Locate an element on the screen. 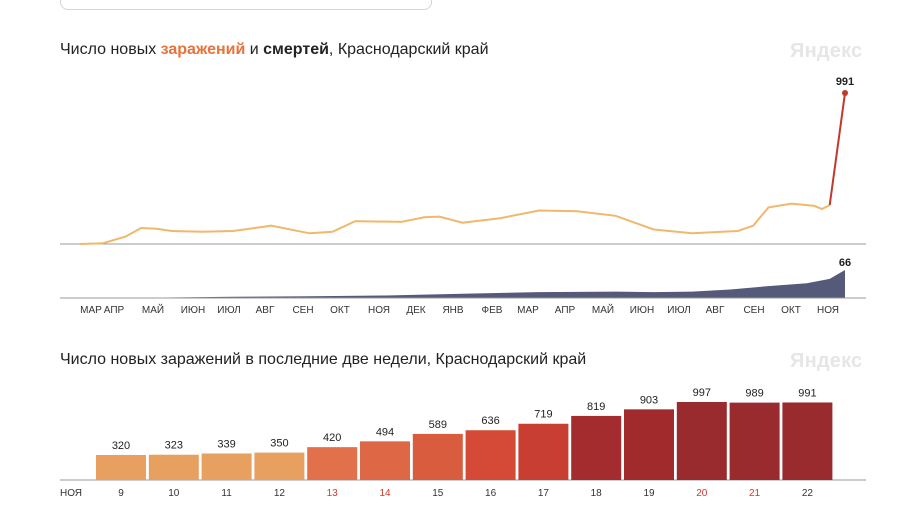 The width and height of the screenshot is (912, 510). bar-value-label: 320 is located at coordinates (121, 446).